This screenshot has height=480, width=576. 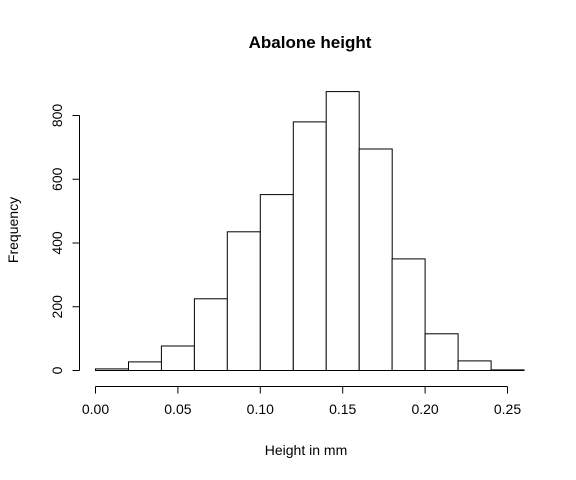 I want to click on x-axis: 0.00 0.05 0.10 0.15 0.20 0.25, so click(x=301, y=401).